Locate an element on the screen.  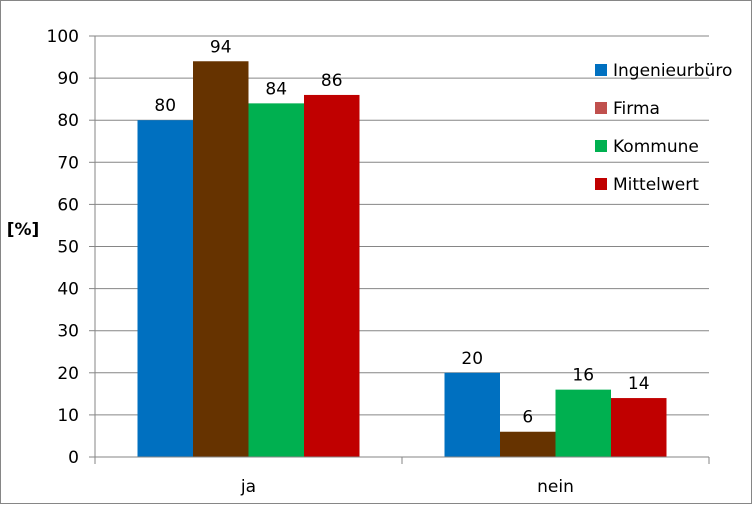
data-label: 14 is located at coordinates (639, 384).